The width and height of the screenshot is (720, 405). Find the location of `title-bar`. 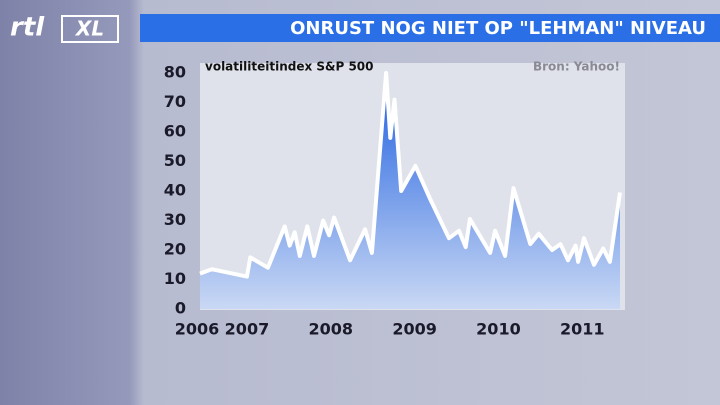

title-bar is located at coordinates (430, 28).